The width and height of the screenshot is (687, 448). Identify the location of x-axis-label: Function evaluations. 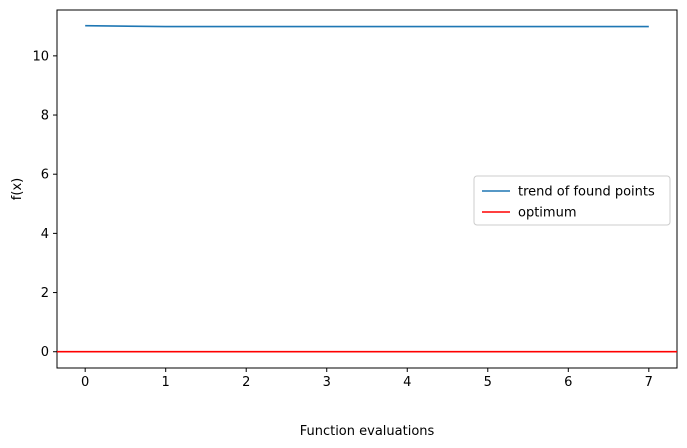
(367, 431).